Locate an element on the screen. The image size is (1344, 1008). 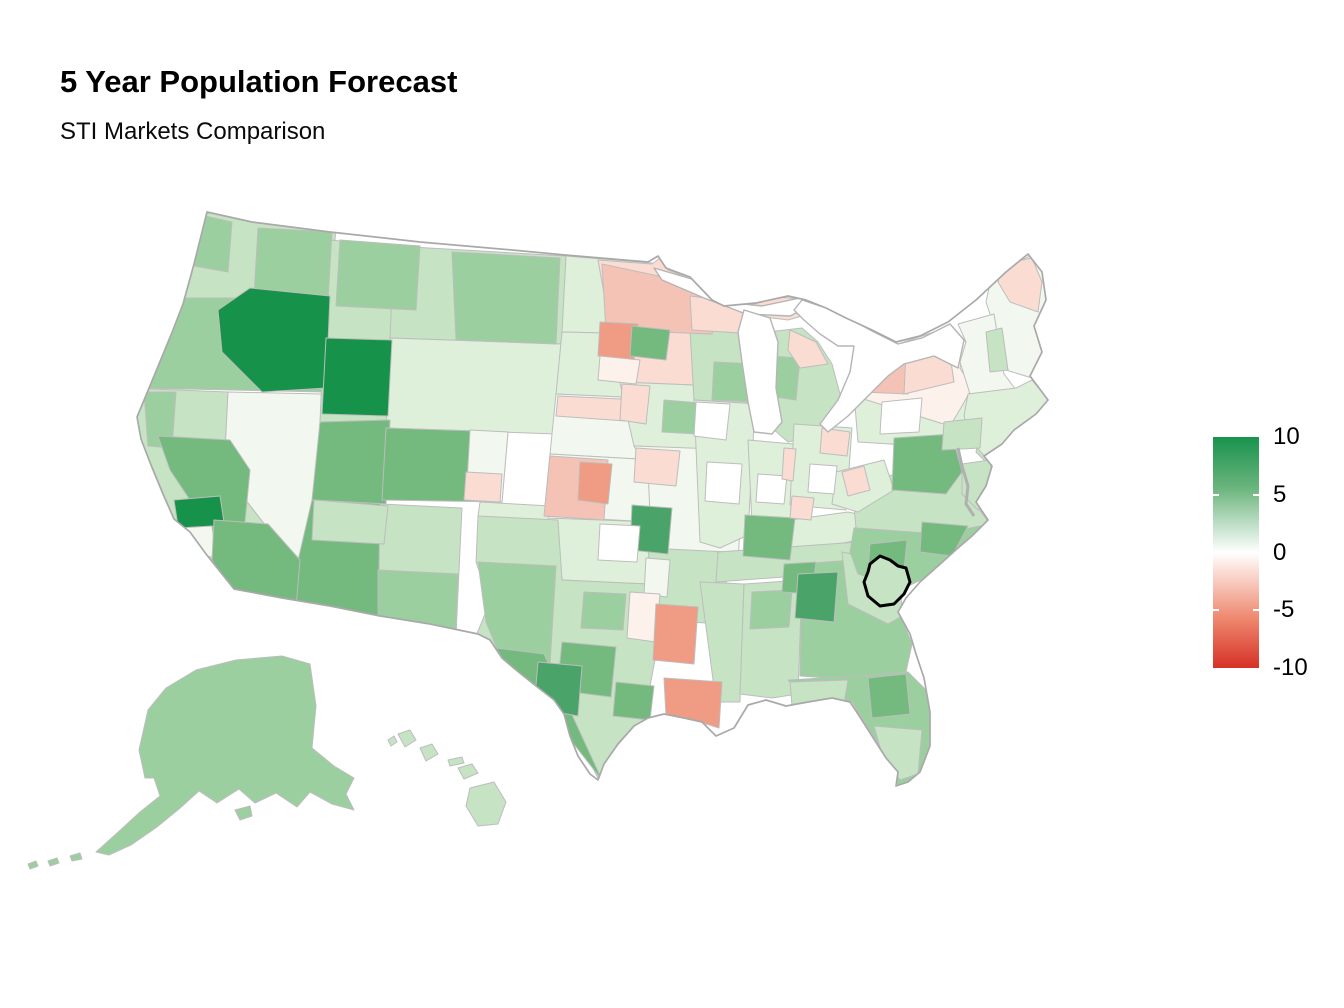
lake-michigan is located at coordinates (760, 372).